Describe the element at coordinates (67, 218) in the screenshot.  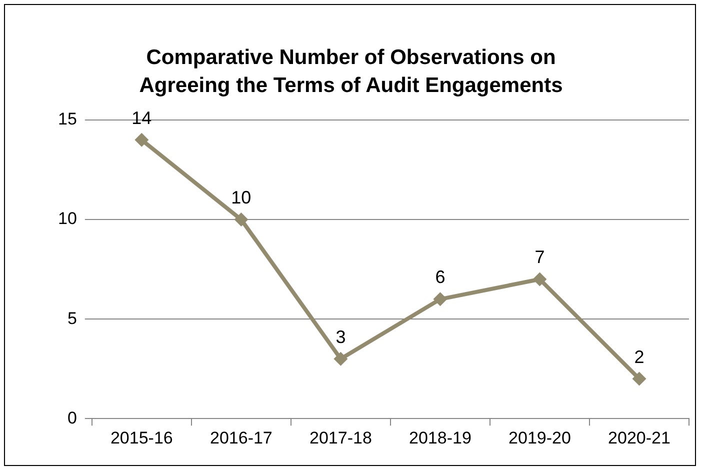
I see `y-tick-label: 10` at that location.